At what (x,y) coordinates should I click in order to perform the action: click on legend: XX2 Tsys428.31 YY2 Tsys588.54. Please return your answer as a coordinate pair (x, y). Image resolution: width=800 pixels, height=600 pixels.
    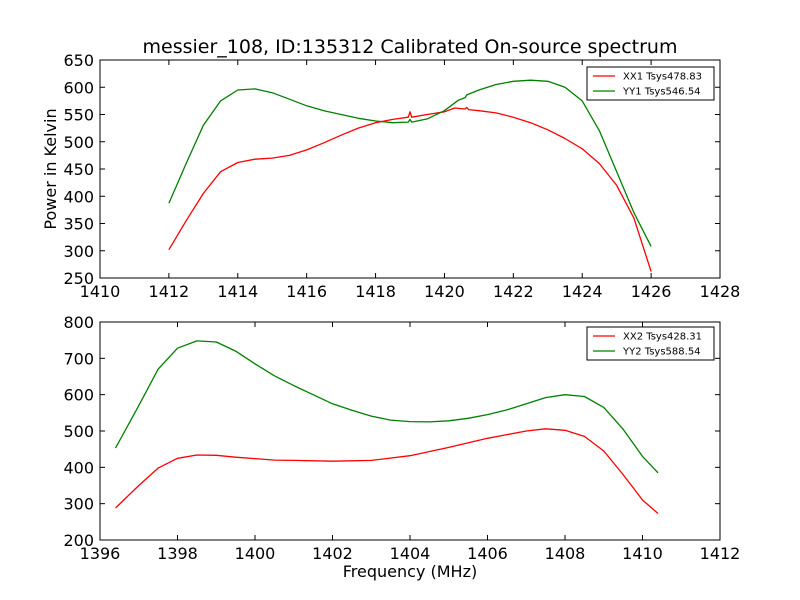
    Looking at the image, I should click on (650, 343).